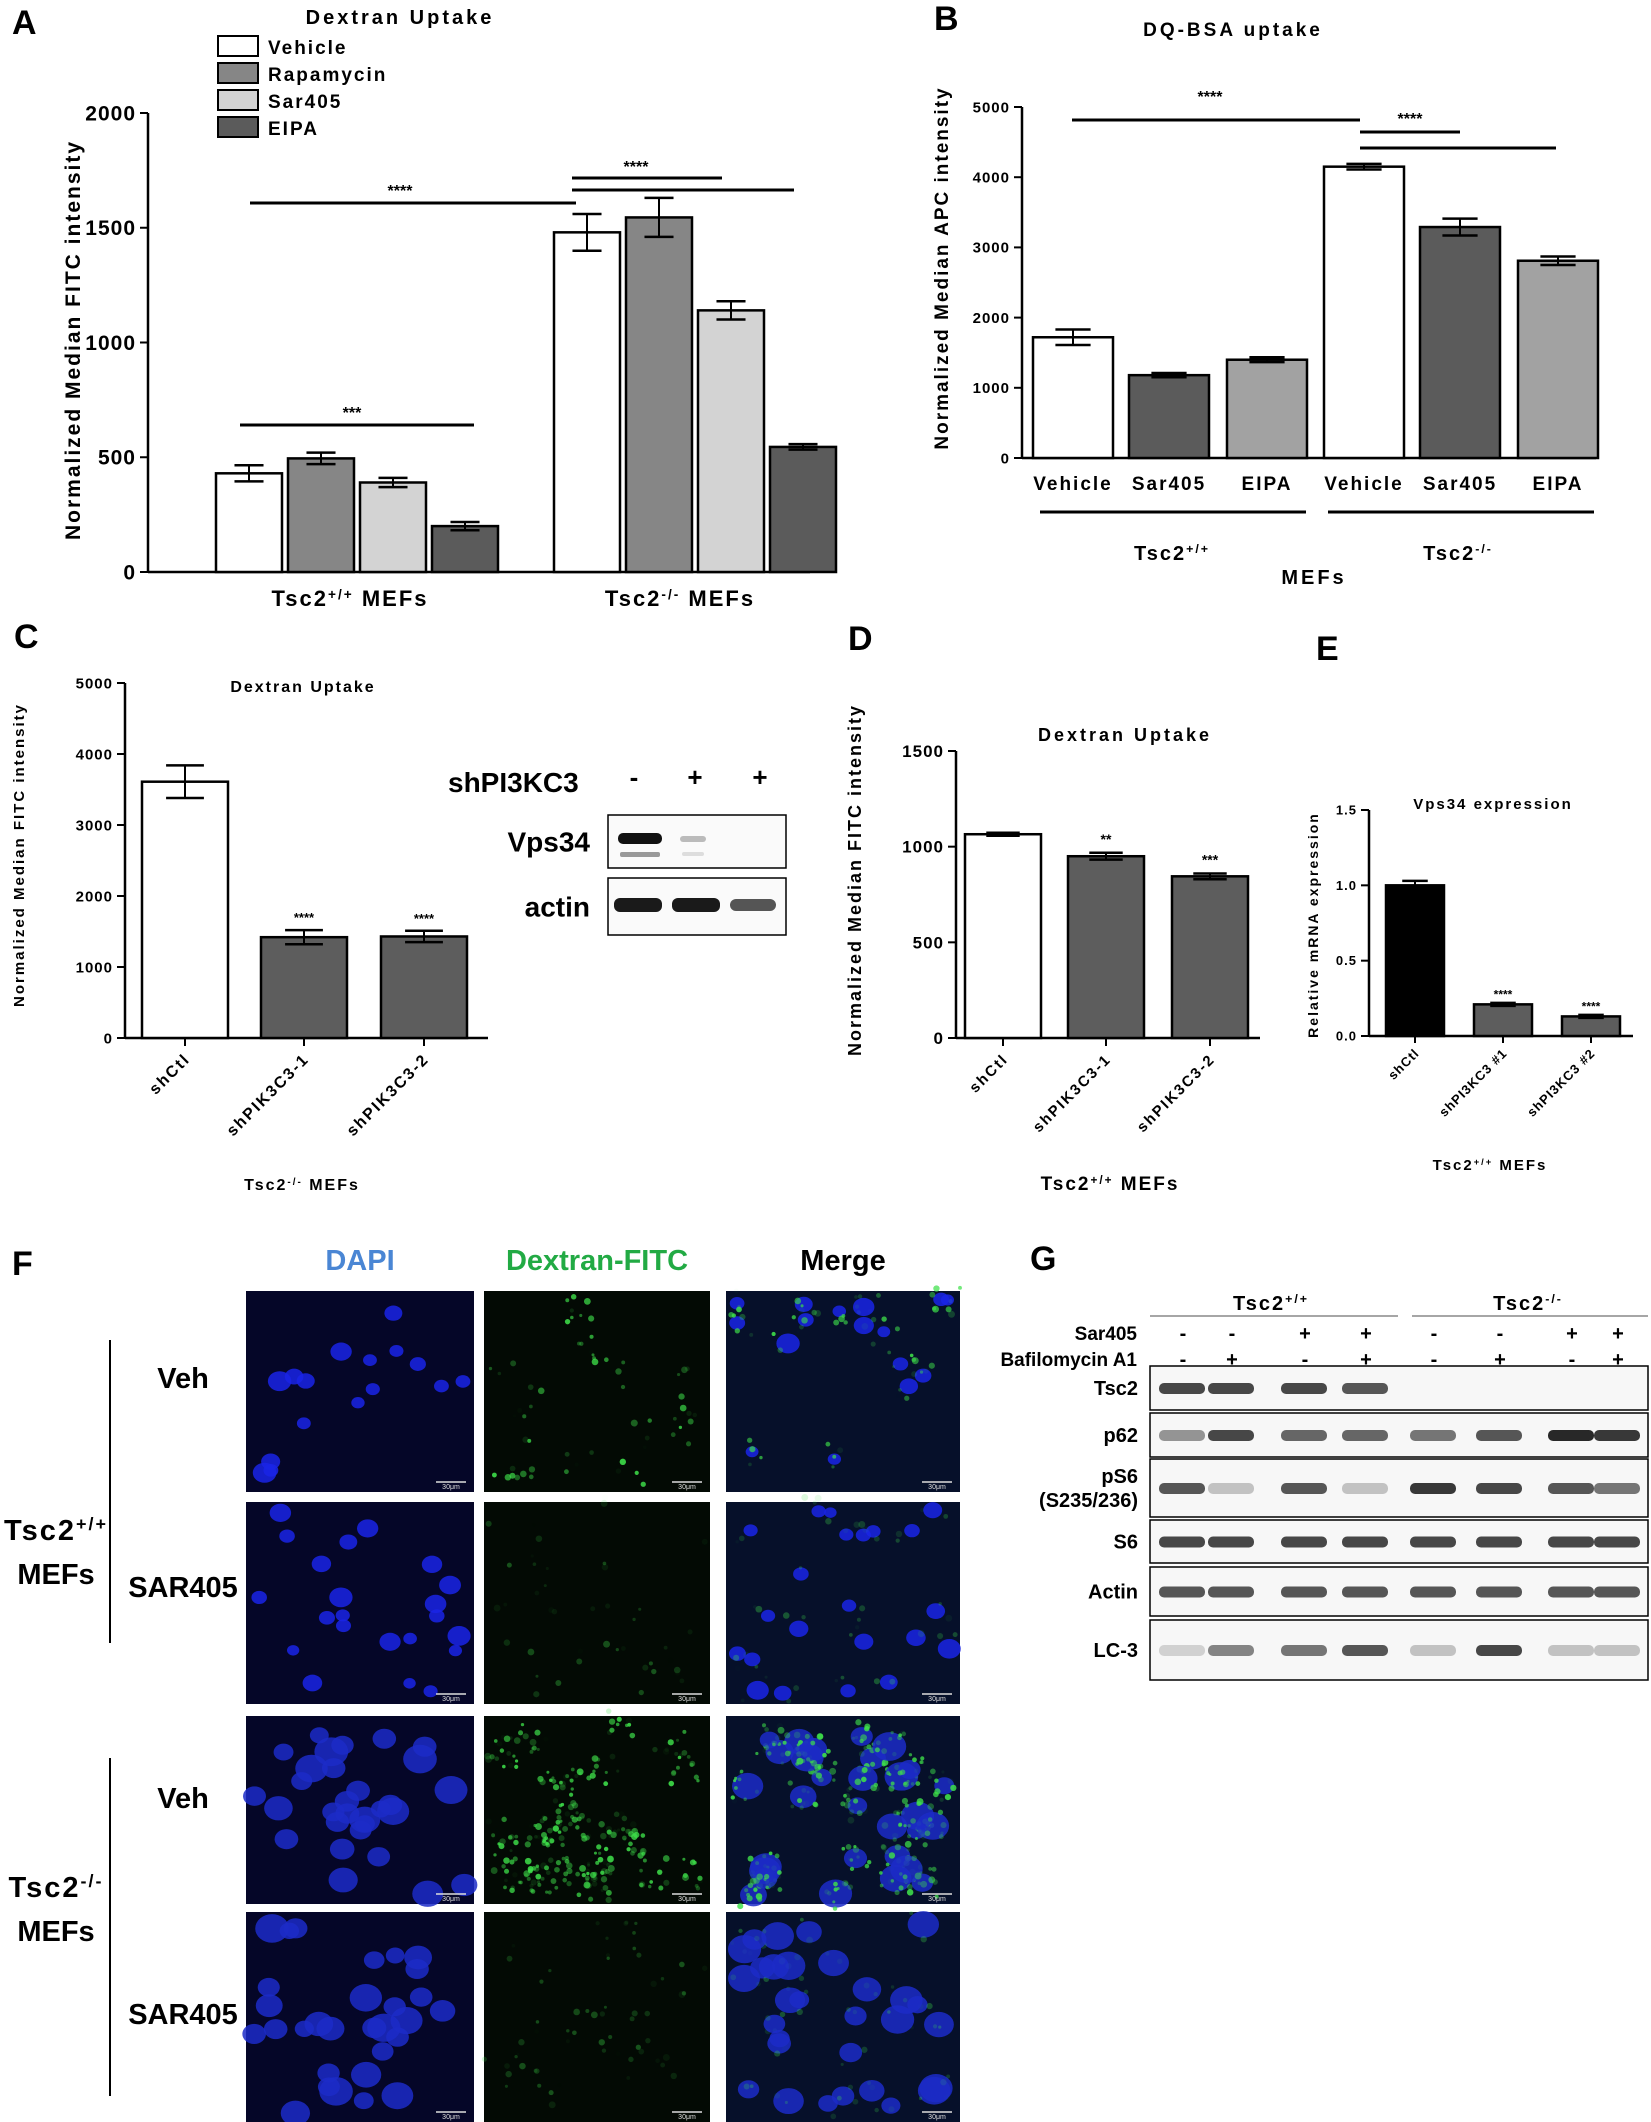  What do you see at coordinates (1346, 810) in the screenshot?
I see `chart-e-ytick-label: 1.5` at bounding box center [1346, 810].